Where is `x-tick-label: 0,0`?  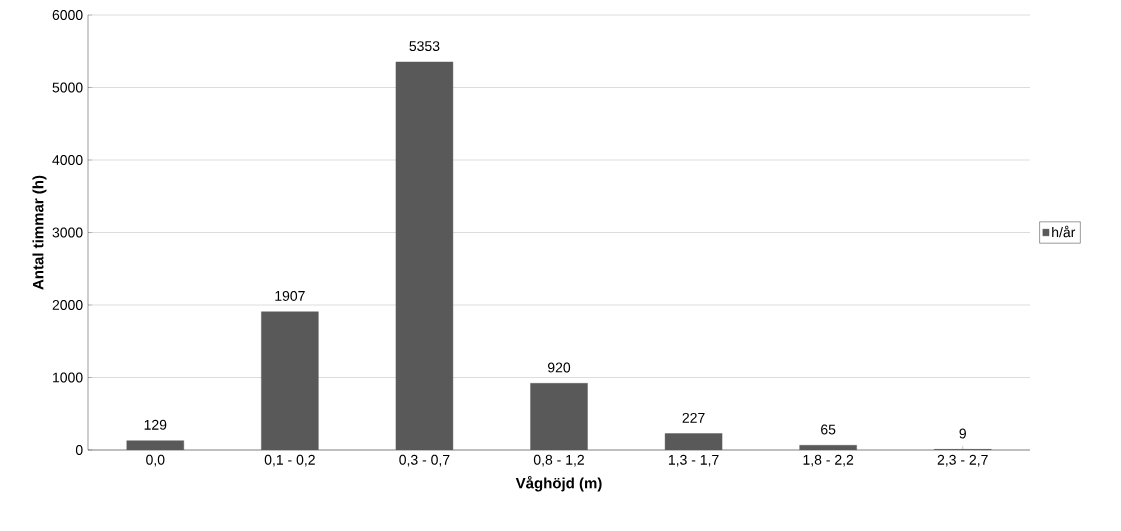 x-tick-label: 0,0 is located at coordinates (155, 460).